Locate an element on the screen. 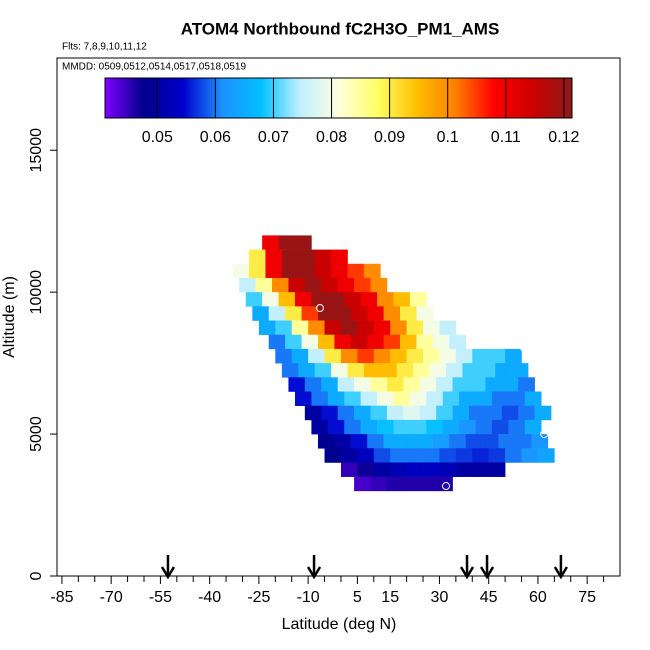  x-tick-label: 30 is located at coordinates (440, 597).